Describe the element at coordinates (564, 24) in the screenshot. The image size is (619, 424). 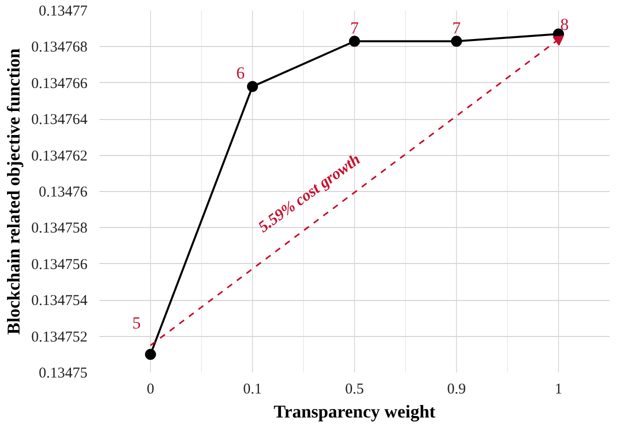
I see `annotation: 8` at that location.